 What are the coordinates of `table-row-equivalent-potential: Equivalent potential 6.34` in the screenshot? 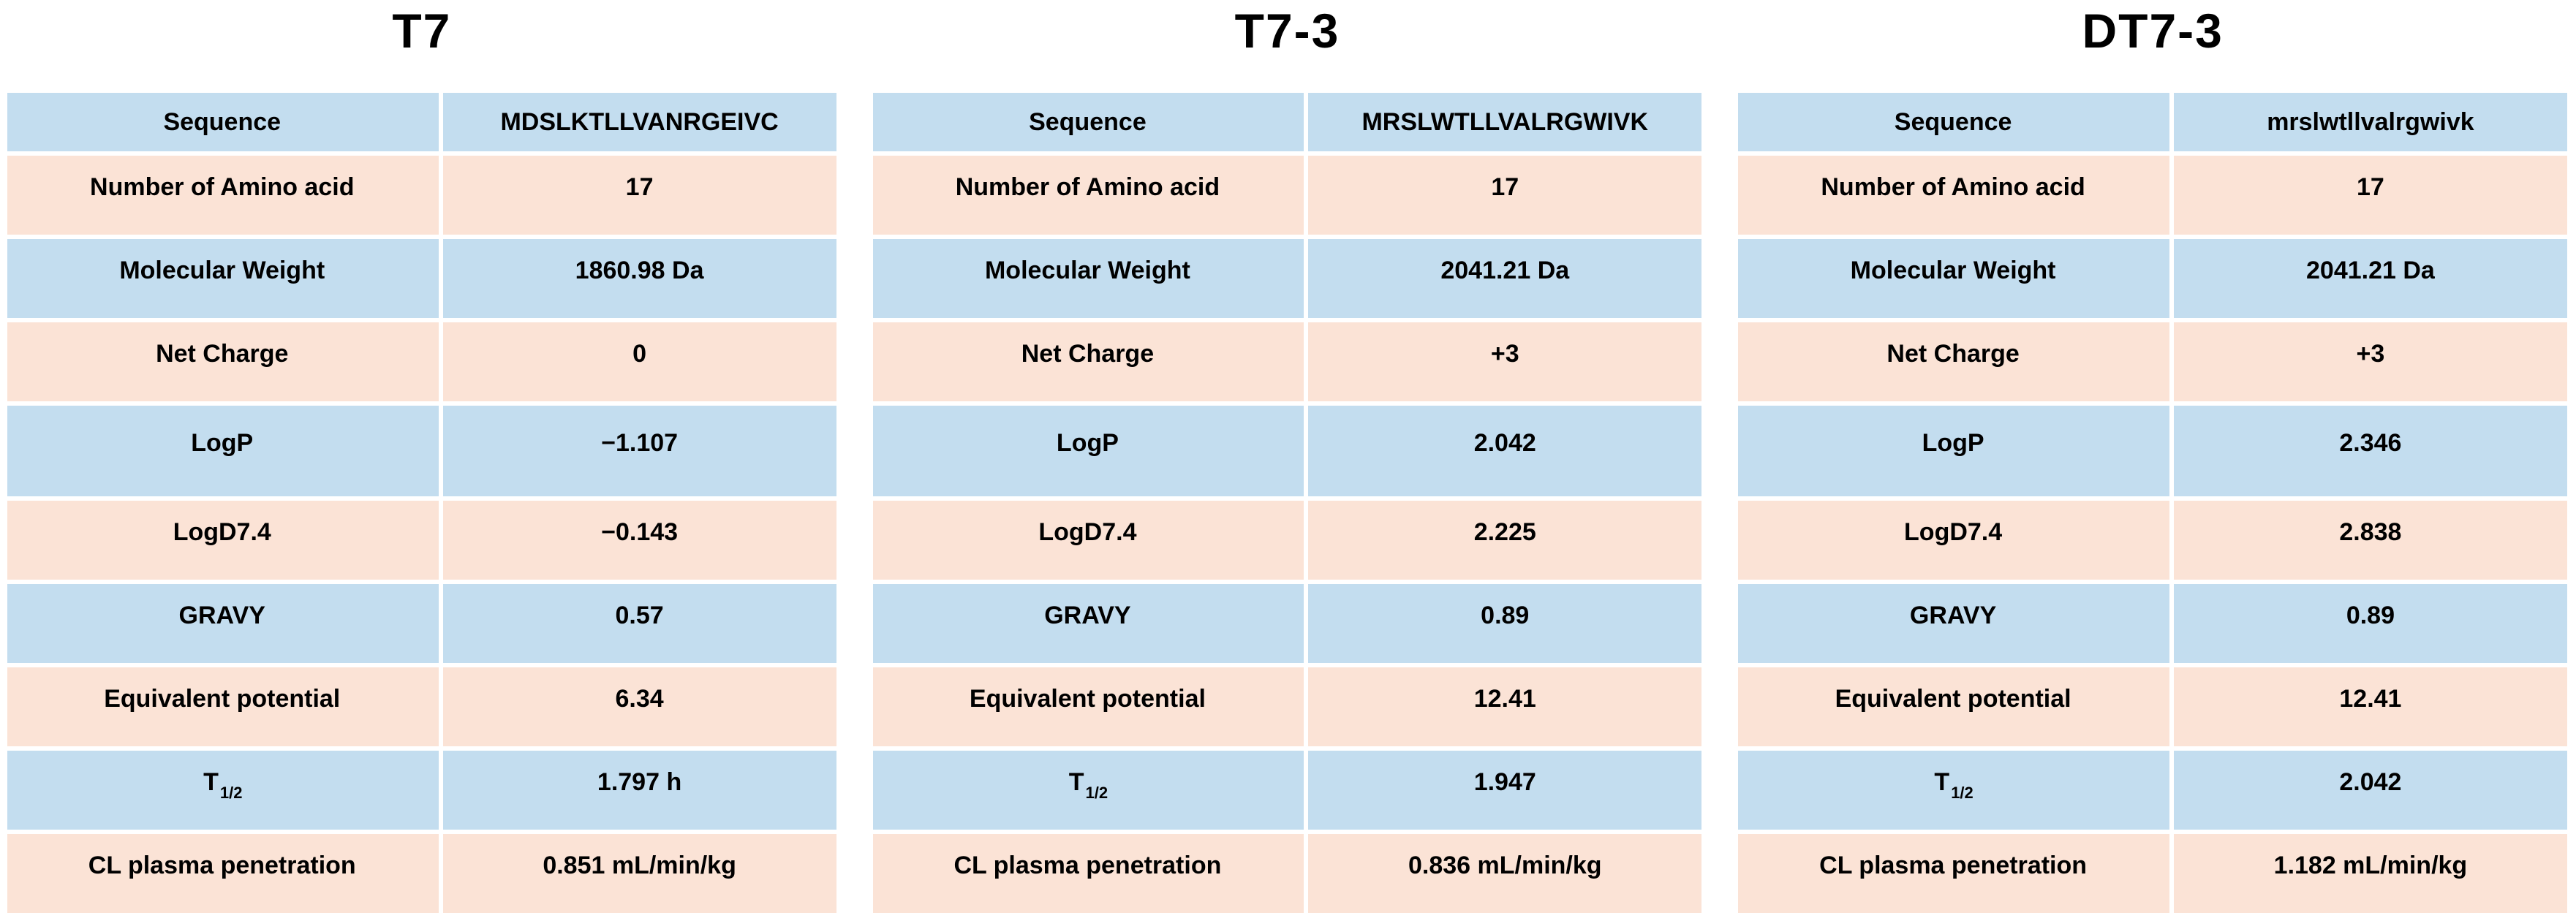 It's located at (422, 707).